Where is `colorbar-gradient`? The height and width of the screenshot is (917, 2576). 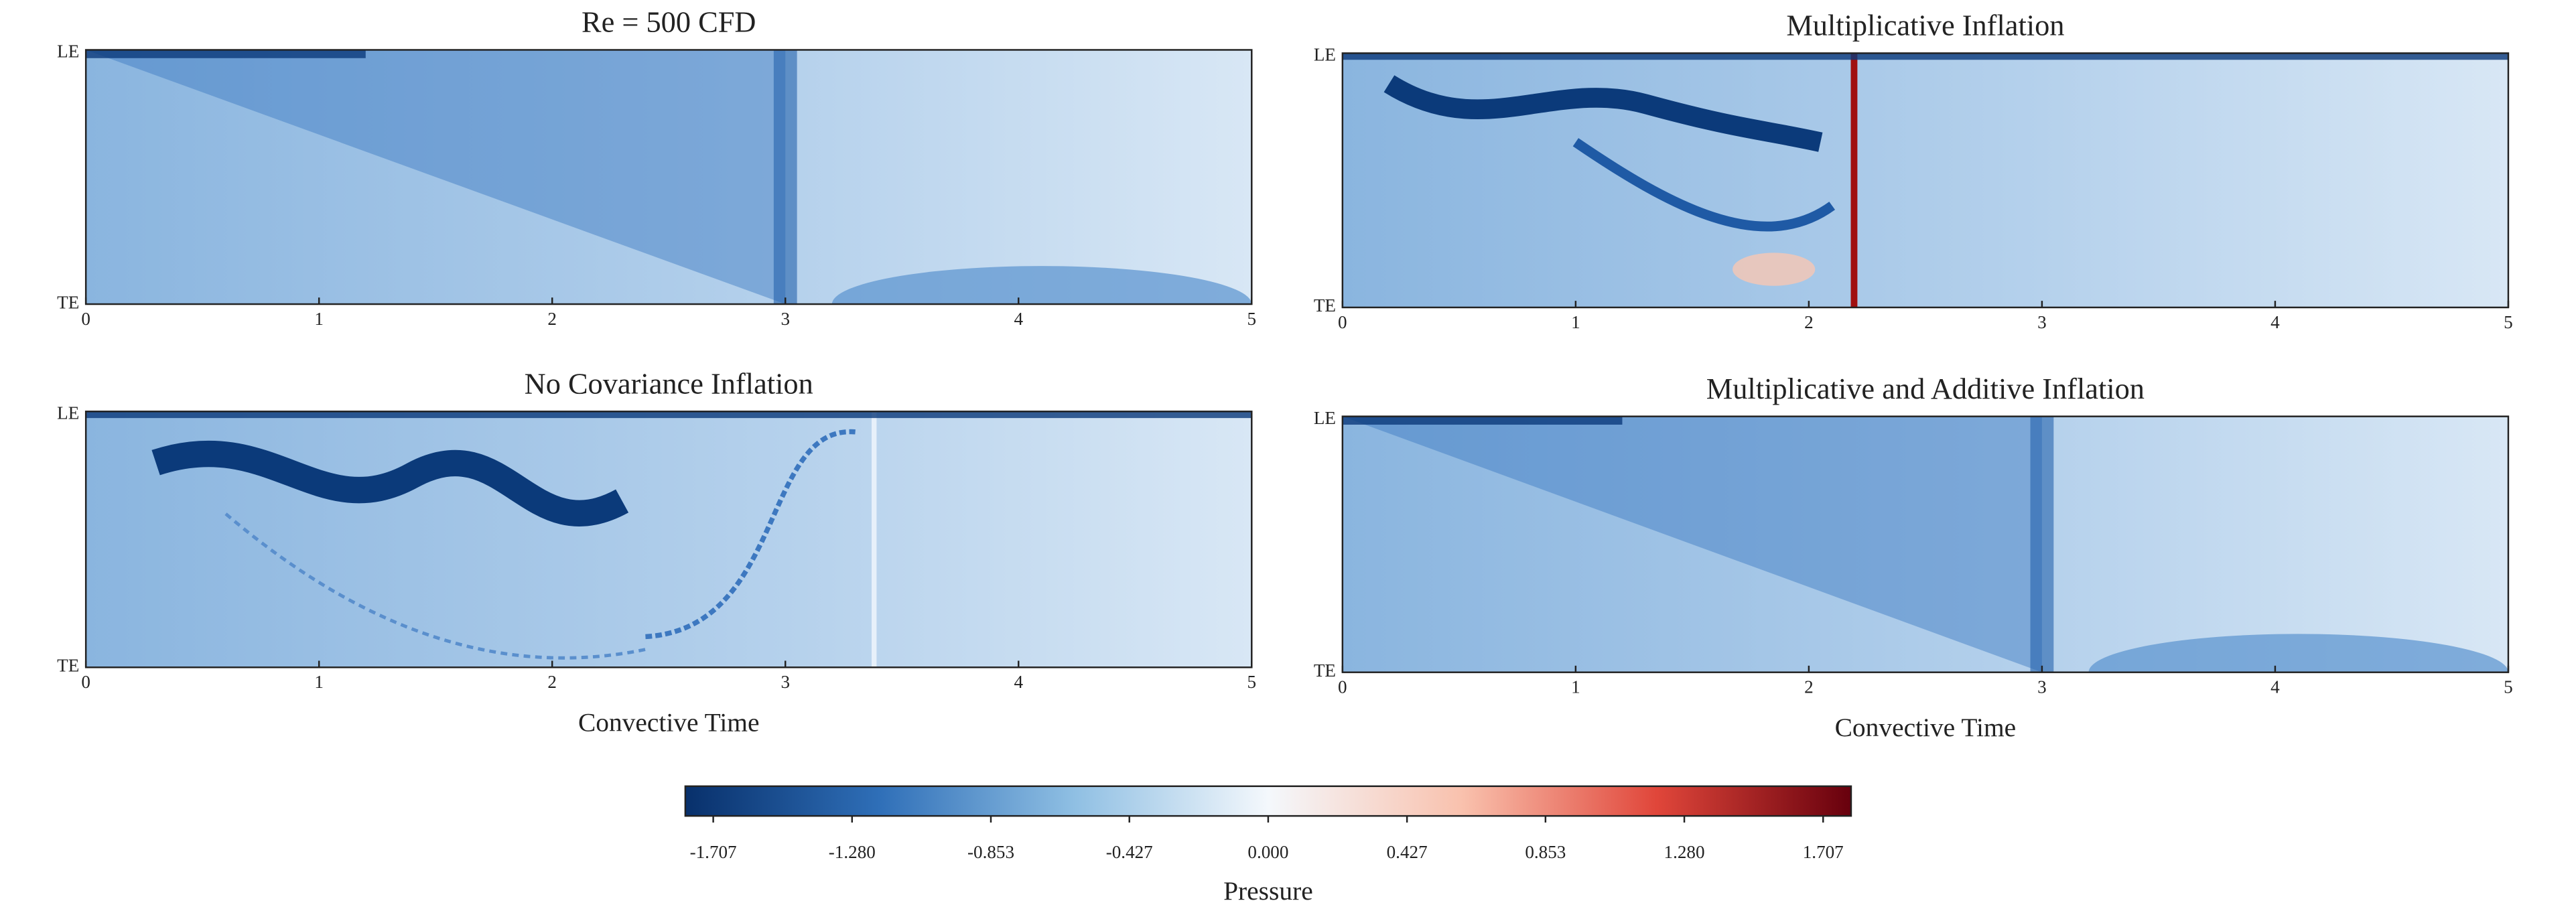 colorbar-gradient is located at coordinates (1268, 801).